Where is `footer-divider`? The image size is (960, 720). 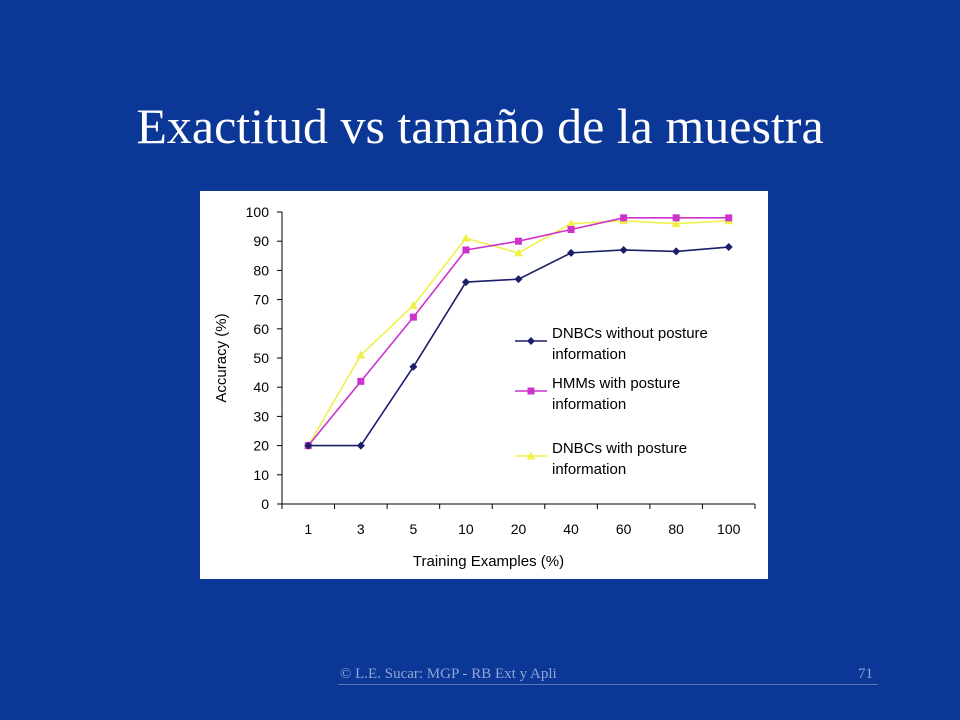
footer-divider is located at coordinates (608, 684).